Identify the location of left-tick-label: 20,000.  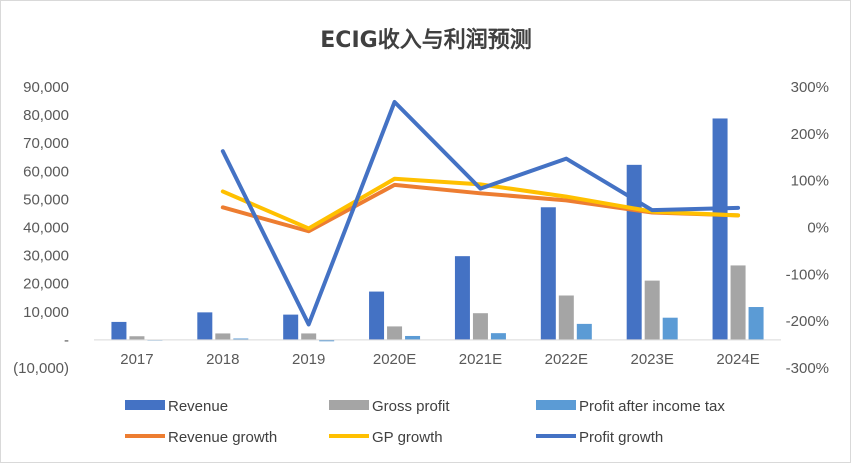
(46, 284).